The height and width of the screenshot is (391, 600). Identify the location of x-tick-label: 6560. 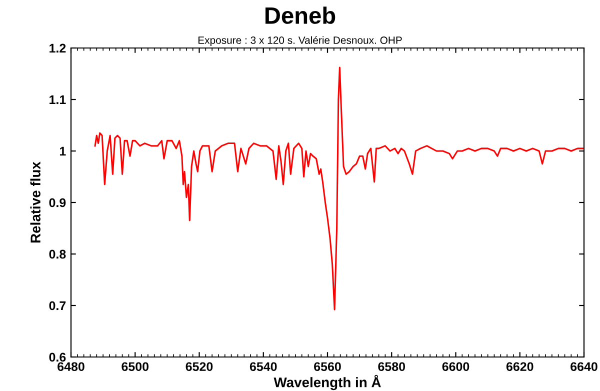
(327, 367).